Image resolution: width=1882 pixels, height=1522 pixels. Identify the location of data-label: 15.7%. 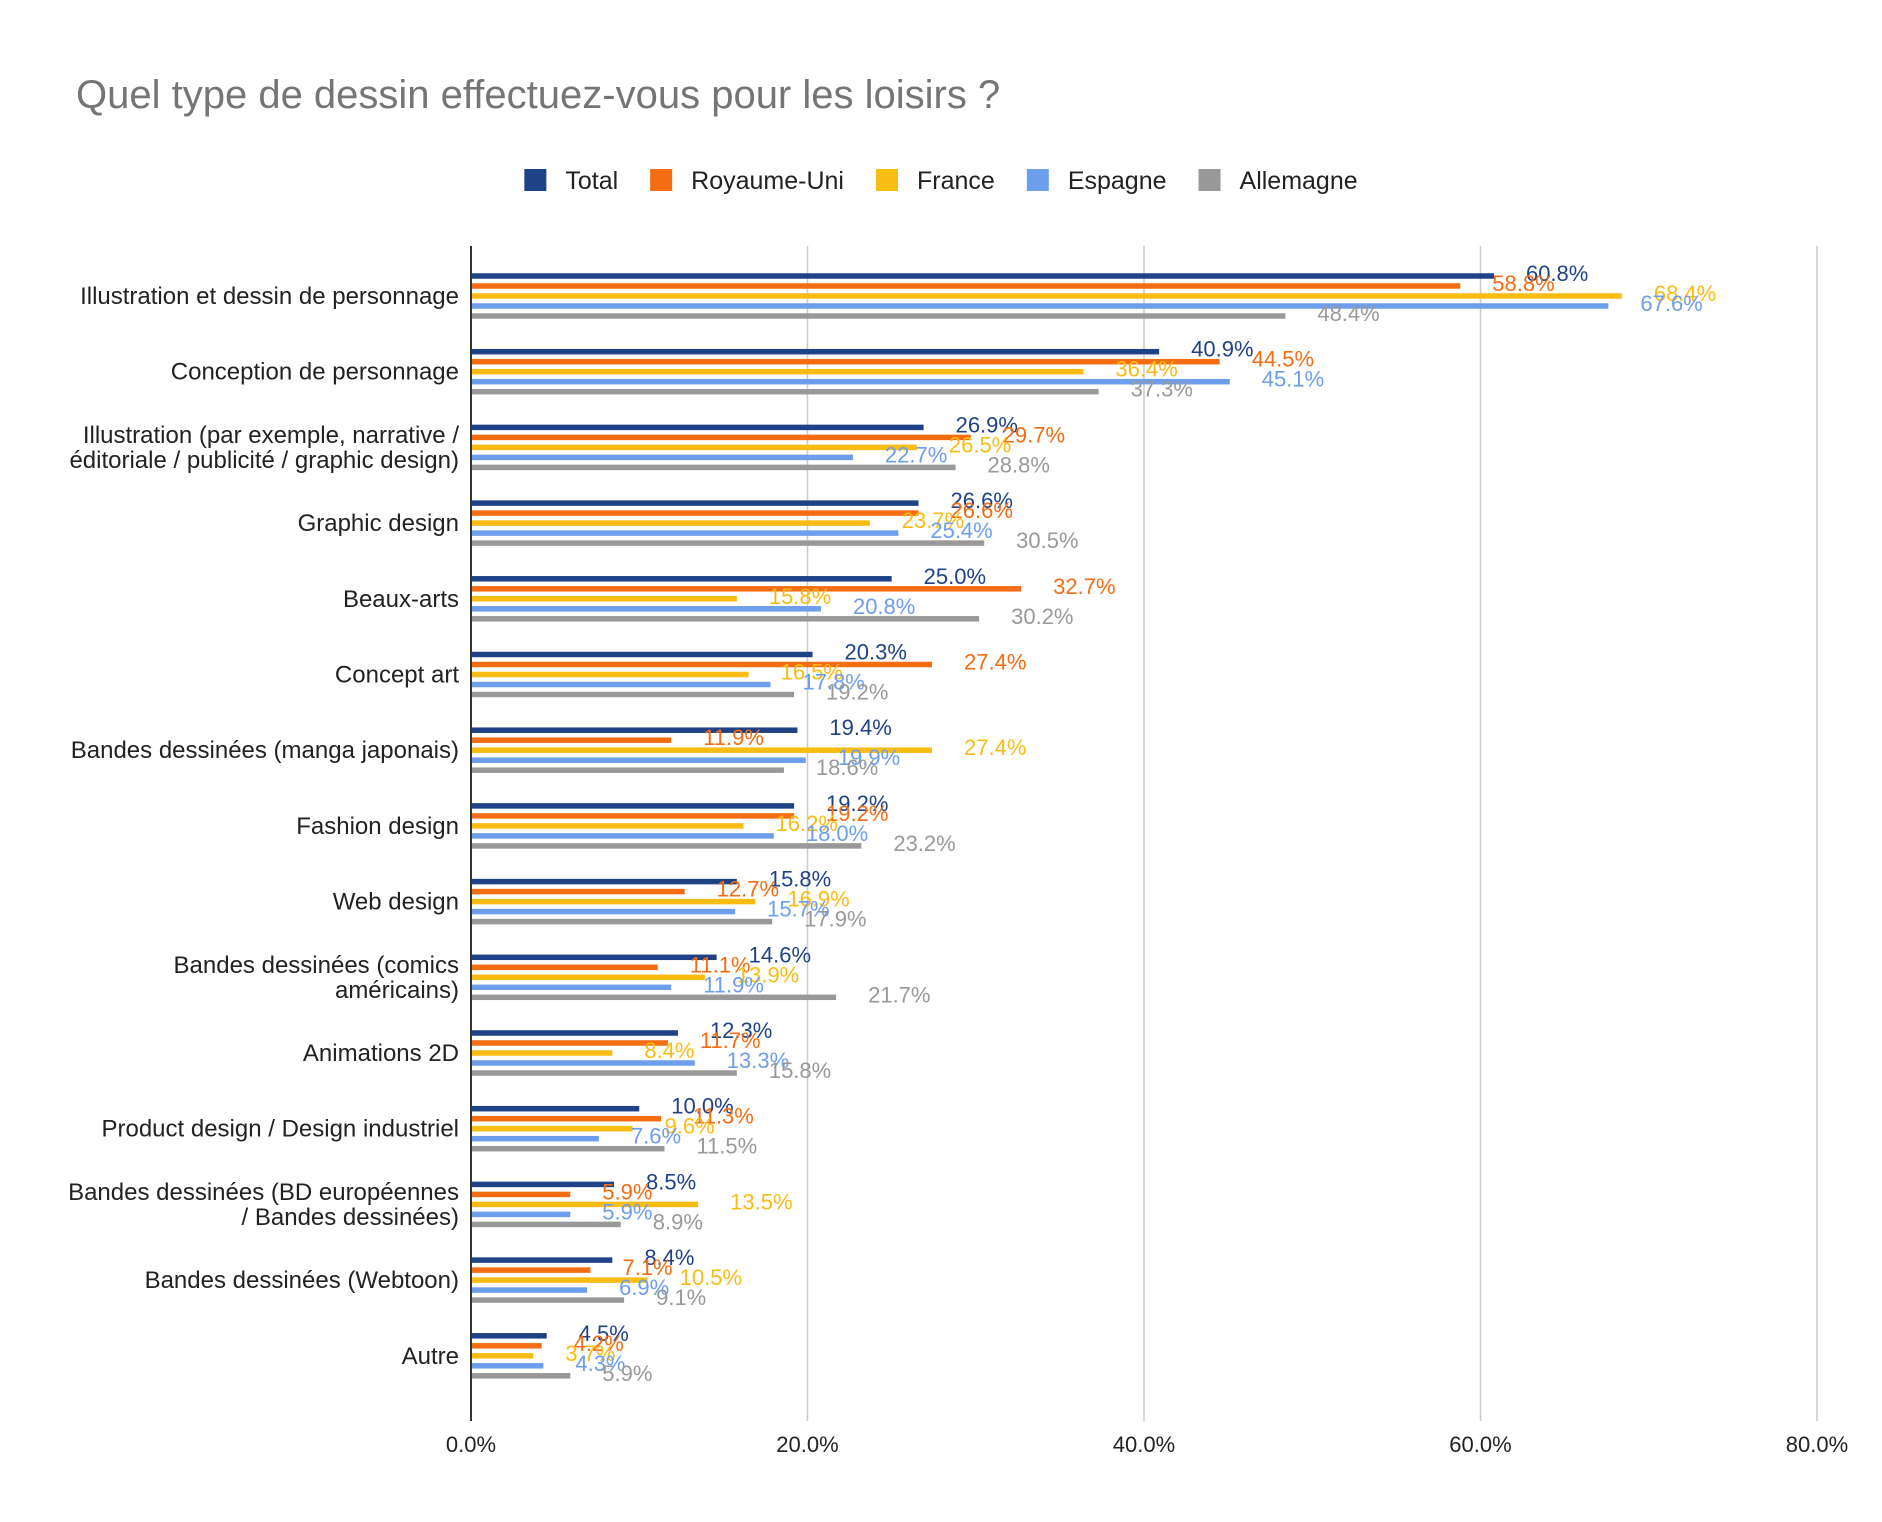
(798, 909).